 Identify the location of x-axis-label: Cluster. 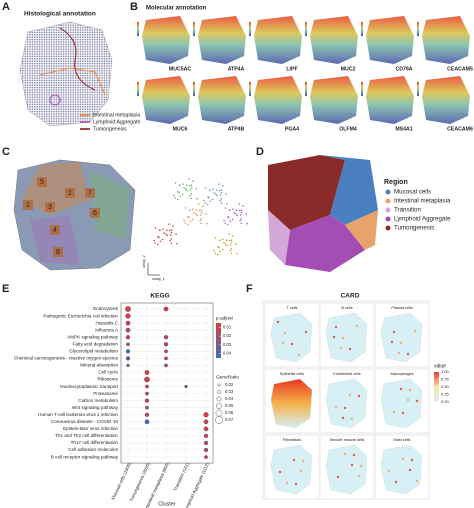
(167, 504).